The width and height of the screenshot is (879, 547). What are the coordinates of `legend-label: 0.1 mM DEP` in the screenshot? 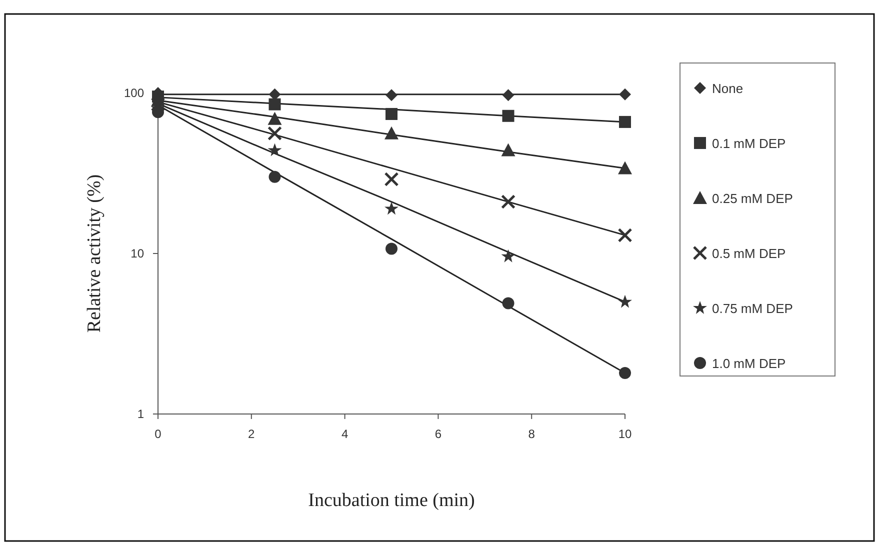 It's located at (749, 143).